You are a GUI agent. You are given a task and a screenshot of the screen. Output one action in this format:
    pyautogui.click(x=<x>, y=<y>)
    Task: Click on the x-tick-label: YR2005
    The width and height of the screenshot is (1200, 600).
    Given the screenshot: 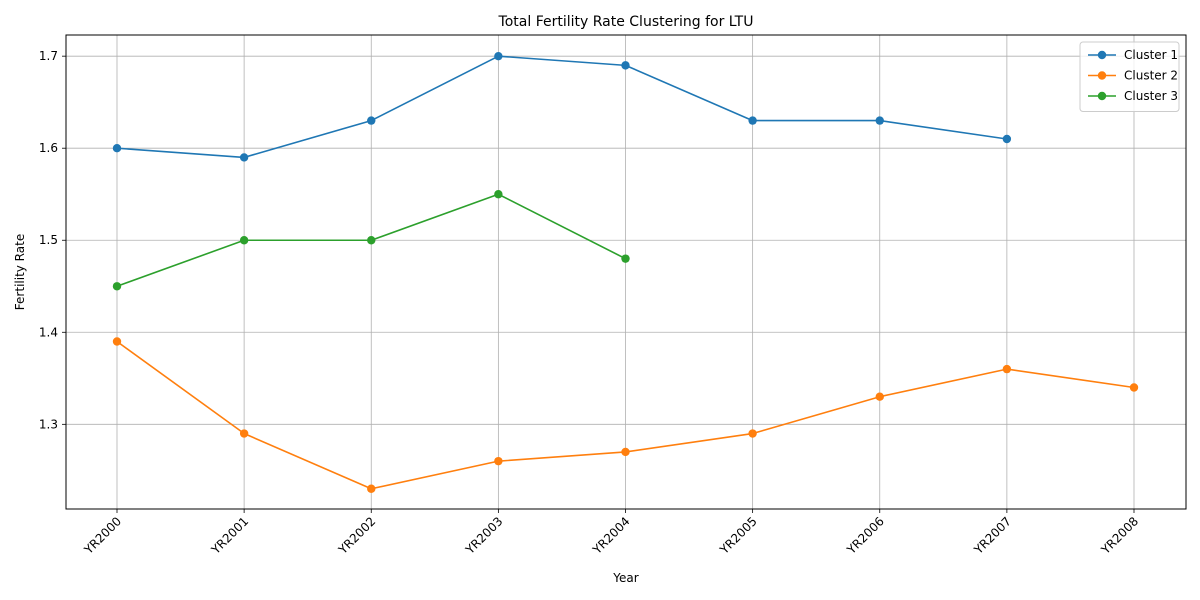 What is the action you would take?
    pyautogui.click(x=737, y=535)
    